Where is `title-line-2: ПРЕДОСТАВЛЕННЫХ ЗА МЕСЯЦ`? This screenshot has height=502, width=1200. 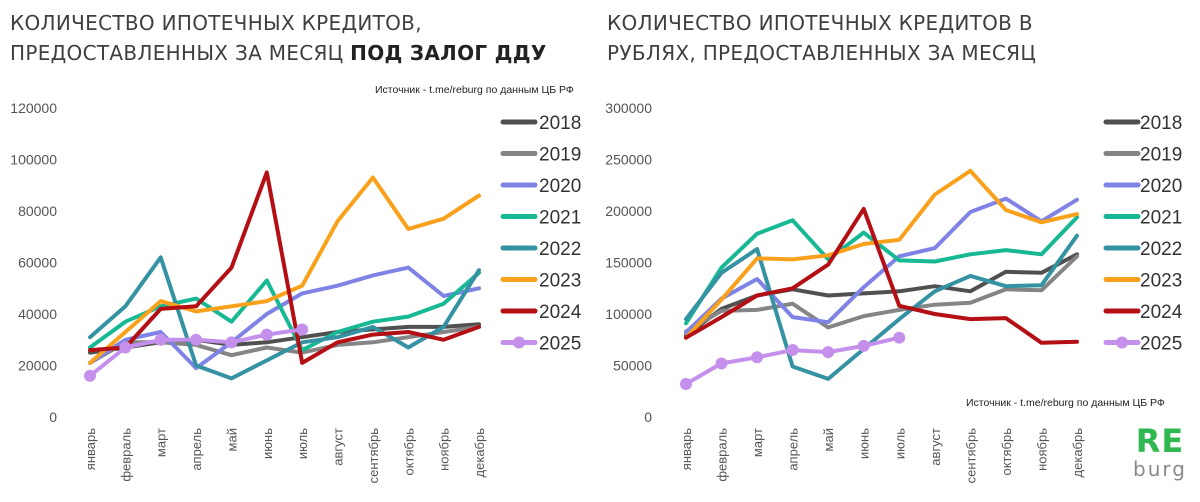 title-line-2: ПРЕДОСТАВЛЕННЫХ ЗА МЕСЯЦ is located at coordinates (180, 53).